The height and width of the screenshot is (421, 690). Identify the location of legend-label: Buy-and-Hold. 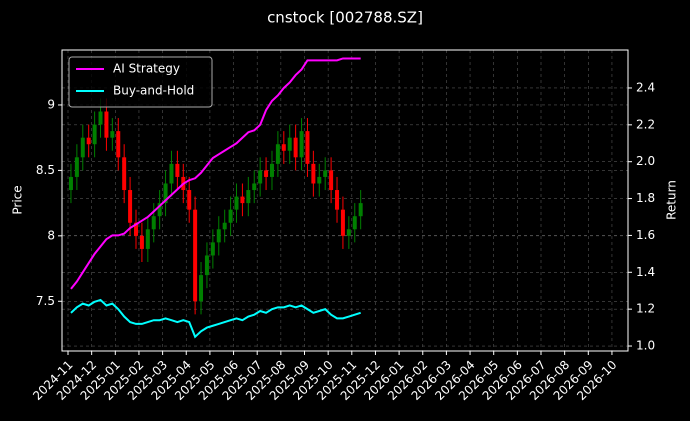
(153, 91).